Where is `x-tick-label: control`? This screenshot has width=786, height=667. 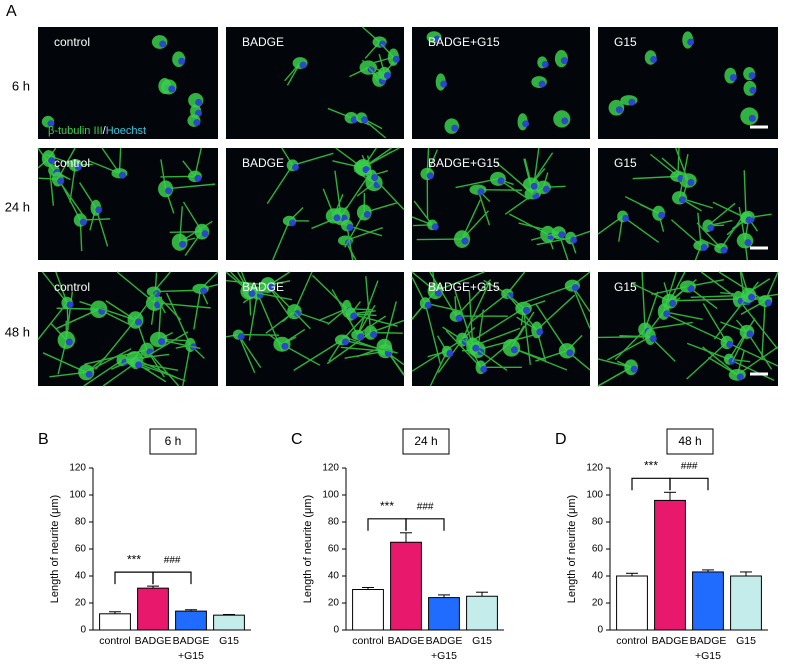 x-tick-label: control is located at coordinates (368, 641).